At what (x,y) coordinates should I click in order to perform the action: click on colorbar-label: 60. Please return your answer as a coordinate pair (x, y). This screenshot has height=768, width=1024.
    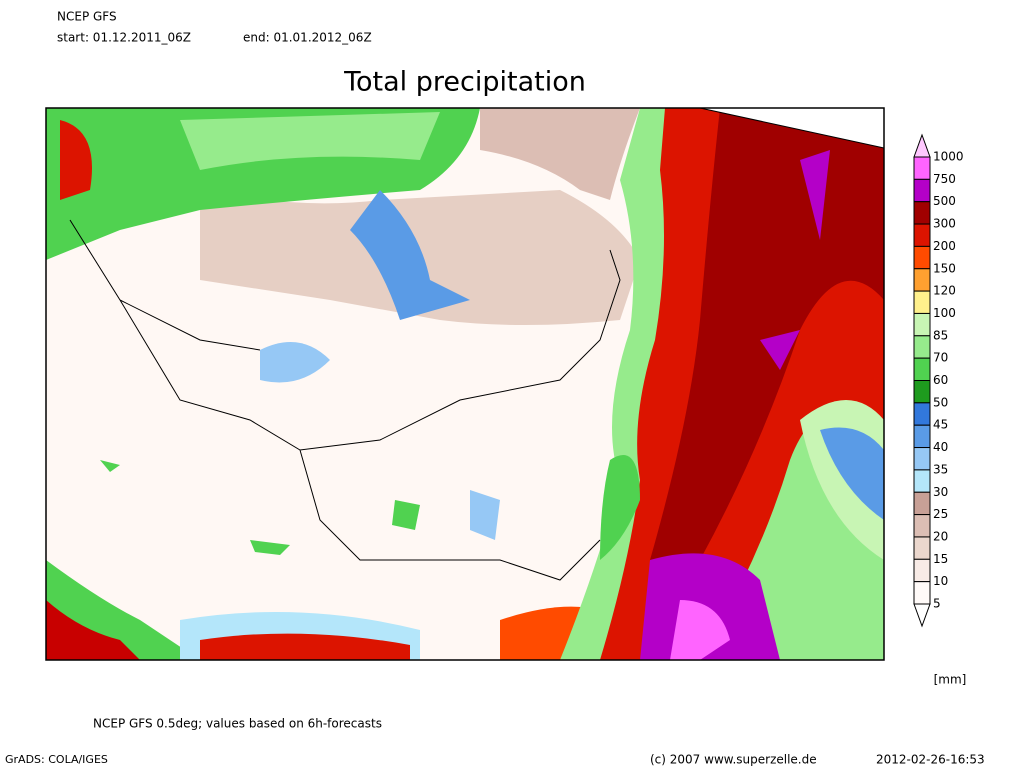
    Looking at the image, I should click on (940, 380).